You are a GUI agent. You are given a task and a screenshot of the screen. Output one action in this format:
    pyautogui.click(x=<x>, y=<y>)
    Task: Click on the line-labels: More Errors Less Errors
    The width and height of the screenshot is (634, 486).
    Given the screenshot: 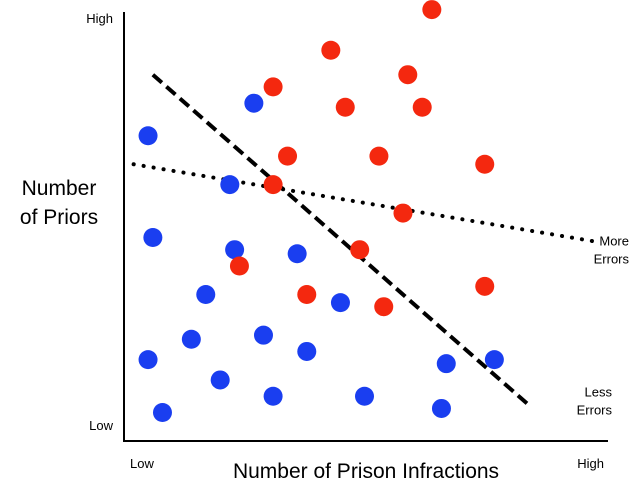 What is the action you would take?
    pyautogui.click(x=603, y=326)
    